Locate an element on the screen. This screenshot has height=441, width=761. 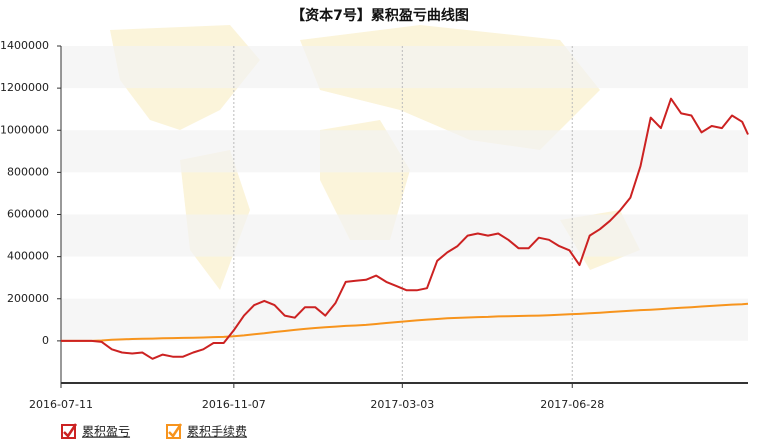
legend-label: 累积盈亏 is located at coordinates (106, 432).